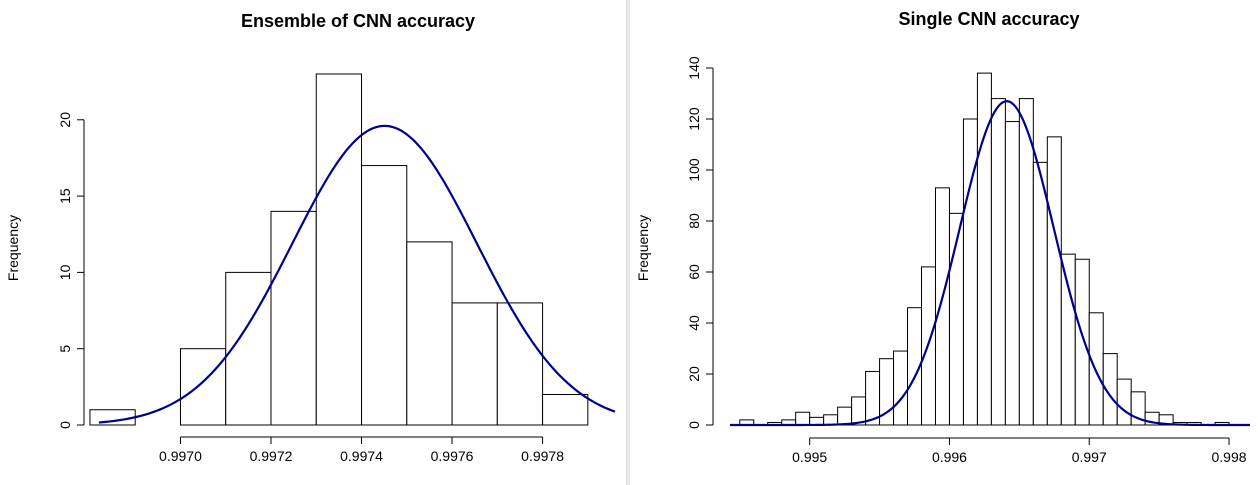  Describe the element at coordinates (542, 456) in the screenshot. I see `x-tick-label: 0.9978` at that location.